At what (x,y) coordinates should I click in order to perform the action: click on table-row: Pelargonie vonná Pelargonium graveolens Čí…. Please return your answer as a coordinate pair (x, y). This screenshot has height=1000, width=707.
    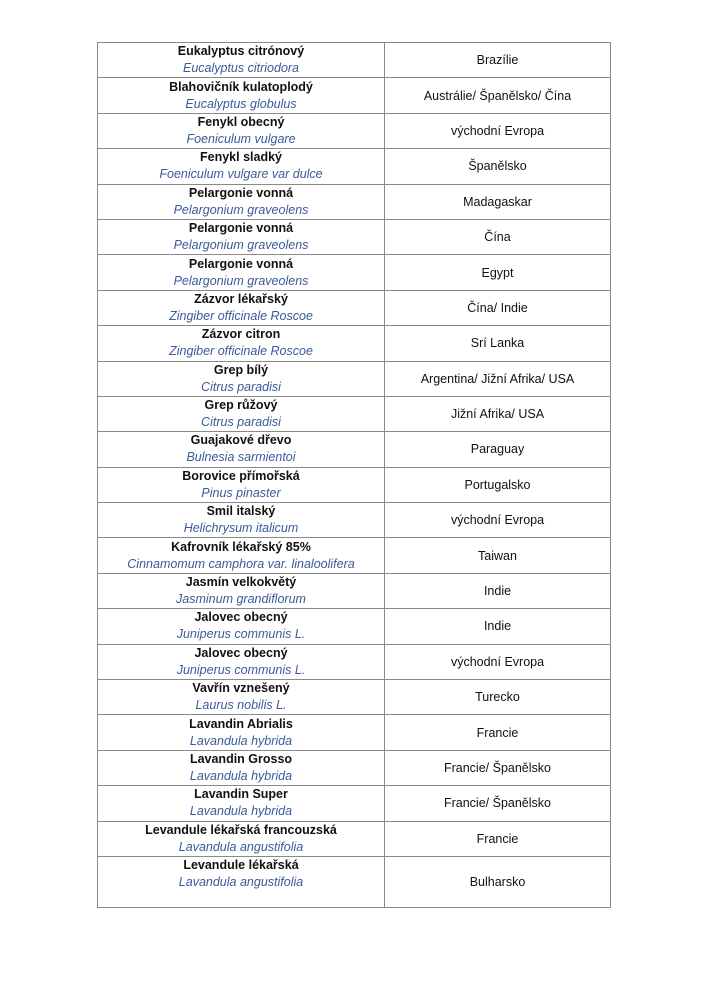
    Looking at the image, I should click on (354, 237).